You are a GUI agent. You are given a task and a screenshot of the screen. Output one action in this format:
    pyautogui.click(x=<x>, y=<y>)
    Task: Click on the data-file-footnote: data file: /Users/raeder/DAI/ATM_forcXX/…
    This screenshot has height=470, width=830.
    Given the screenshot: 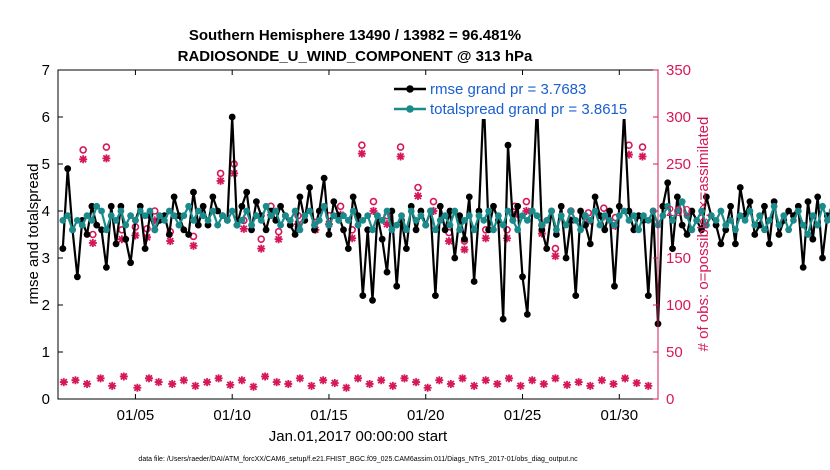 What is the action you would take?
    pyautogui.click(x=358, y=459)
    